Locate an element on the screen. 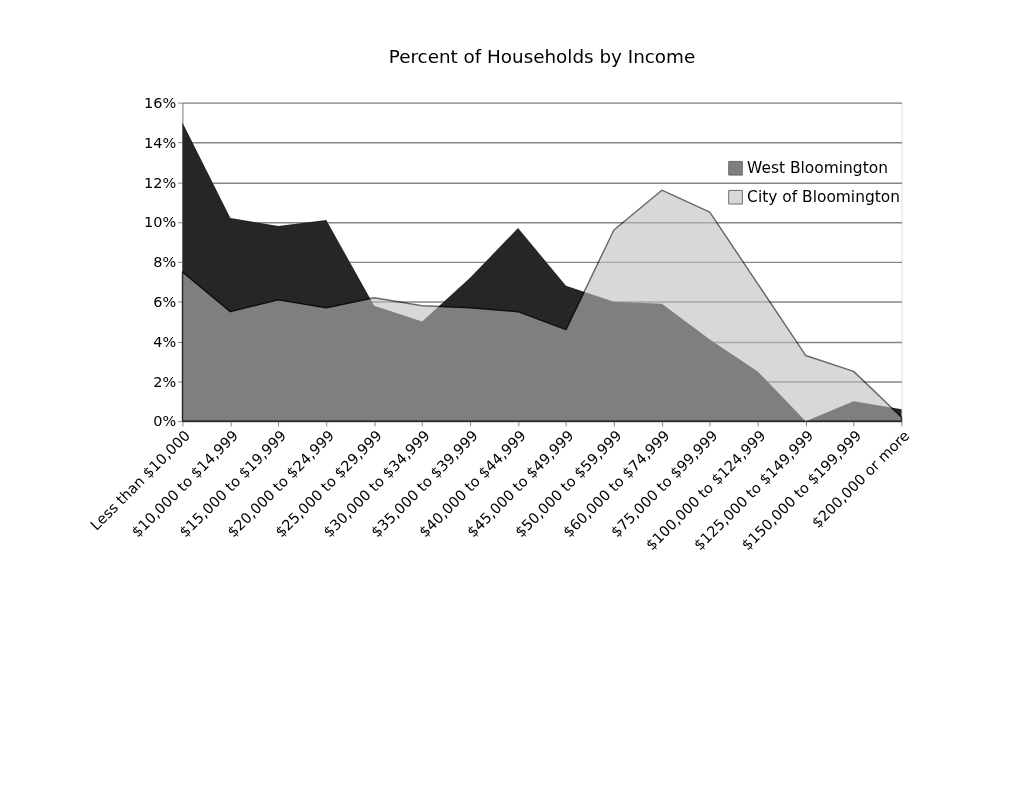 The image size is (1028, 795). y-tick-label: 12% is located at coordinates (160, 182).